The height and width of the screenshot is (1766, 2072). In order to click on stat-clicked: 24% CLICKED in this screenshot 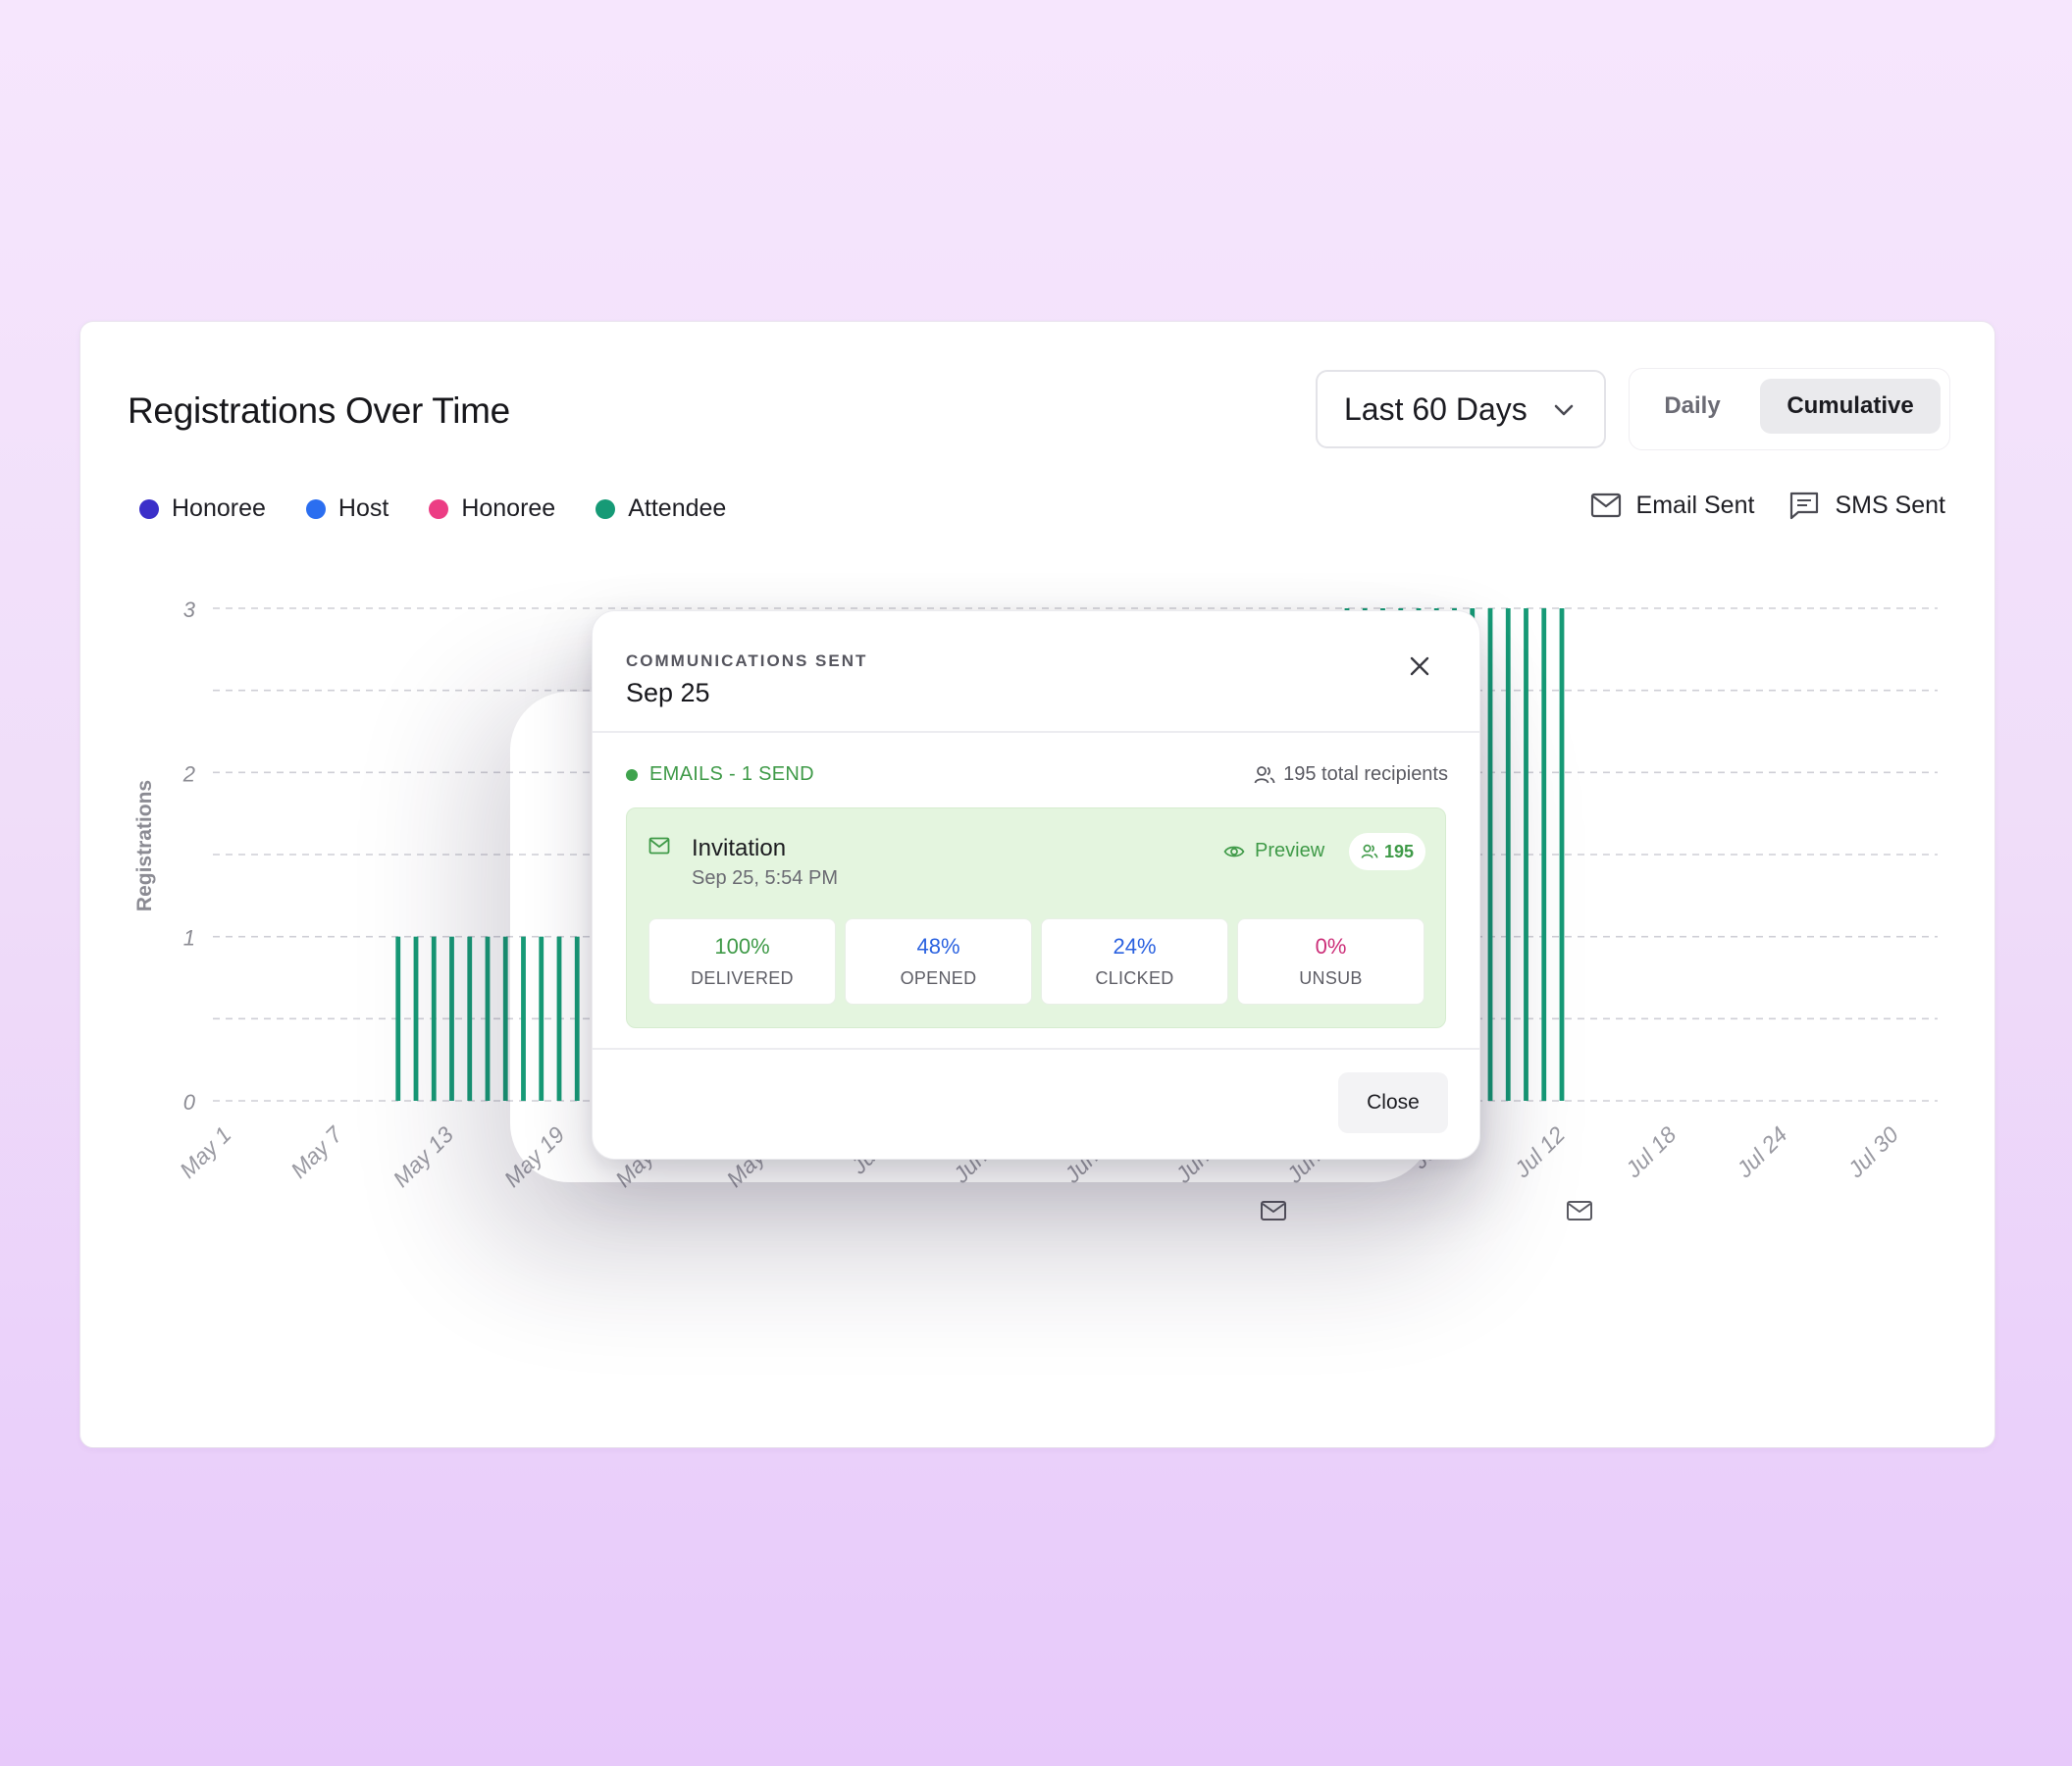, I will do `click(1134, 962)`.